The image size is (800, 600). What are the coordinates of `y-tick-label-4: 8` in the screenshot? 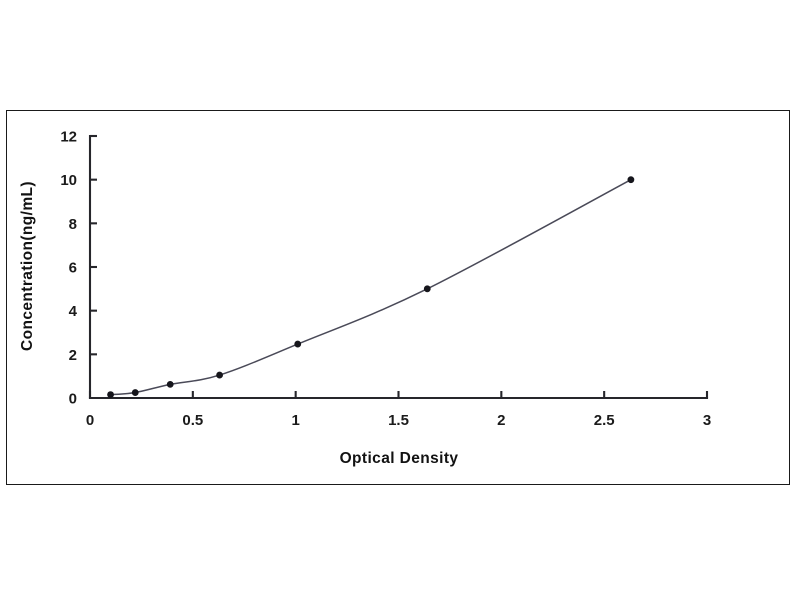 It's located at (73, 224).